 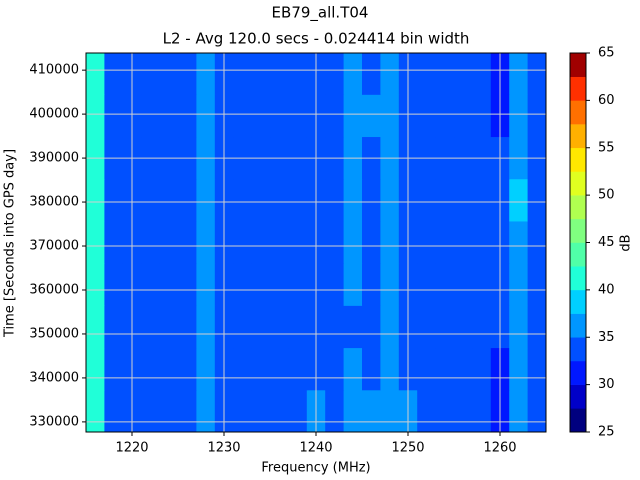 I want to click on y-tick-label: 340000, so click(x=54, y=377).